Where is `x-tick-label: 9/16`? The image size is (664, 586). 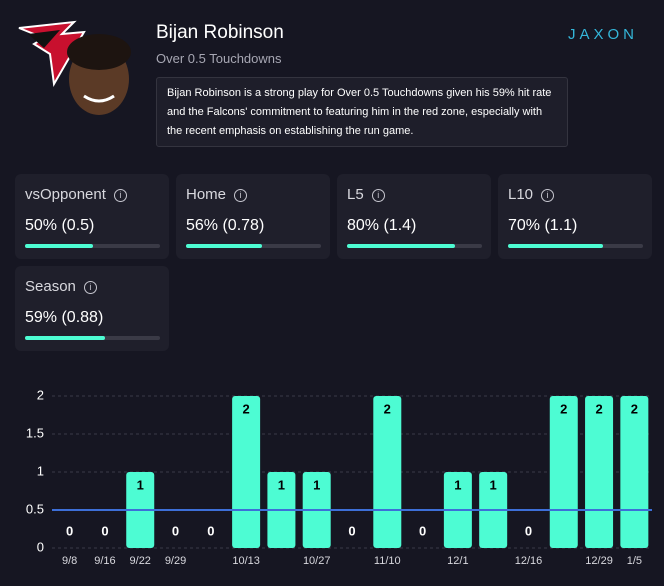
x-tick-label: 9/16 is located at coordinates (104, 561).